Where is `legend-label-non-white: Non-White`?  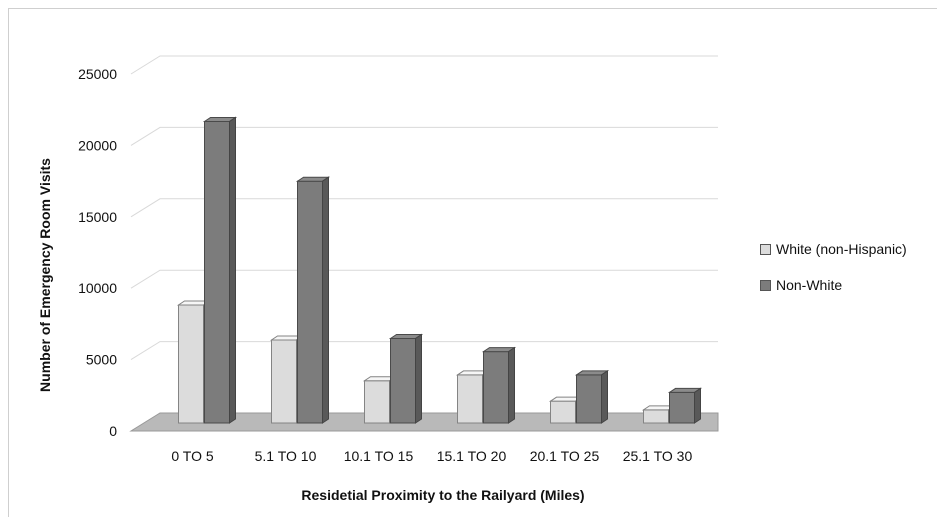
legend-label-non-white: Non-White is located at coordinates (809, 285).